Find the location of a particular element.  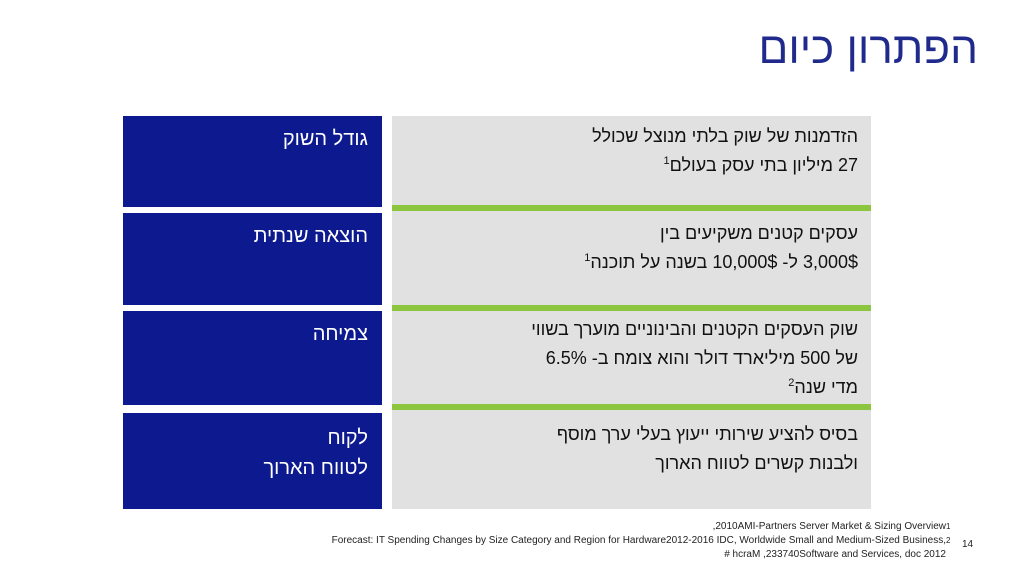

description-line: מדי שנה2 is located at coordinates (823, 387).